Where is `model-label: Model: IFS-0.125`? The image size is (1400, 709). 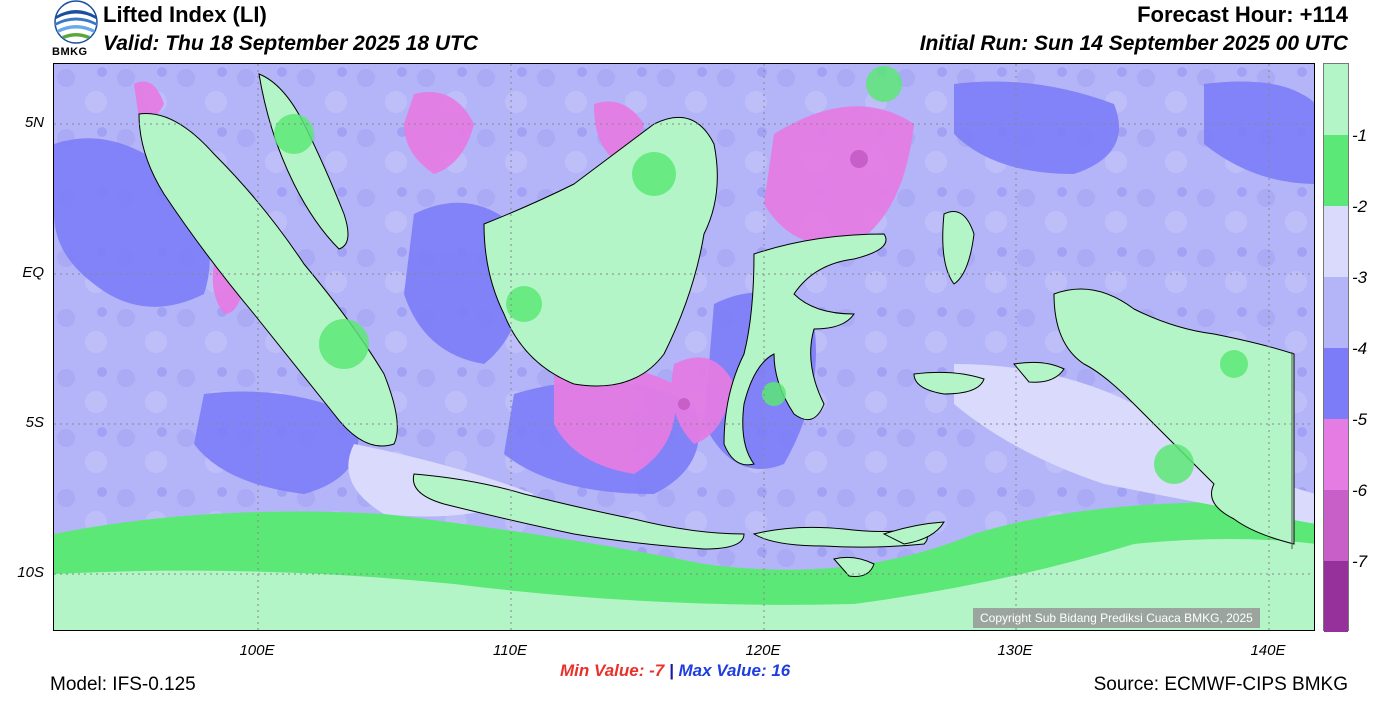
model-label: Model: IFS-0.125 is located at coordinates (123, 684).